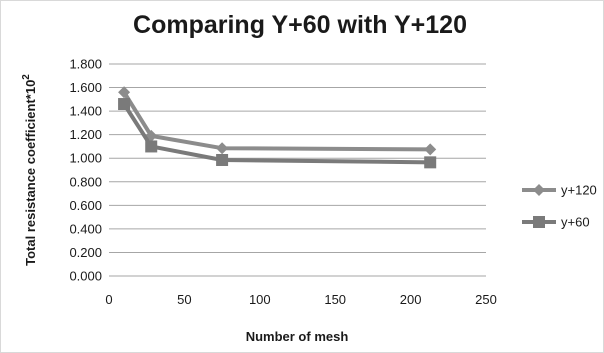  I want to click on x-tick-label-4: 200, so click(411, 299).